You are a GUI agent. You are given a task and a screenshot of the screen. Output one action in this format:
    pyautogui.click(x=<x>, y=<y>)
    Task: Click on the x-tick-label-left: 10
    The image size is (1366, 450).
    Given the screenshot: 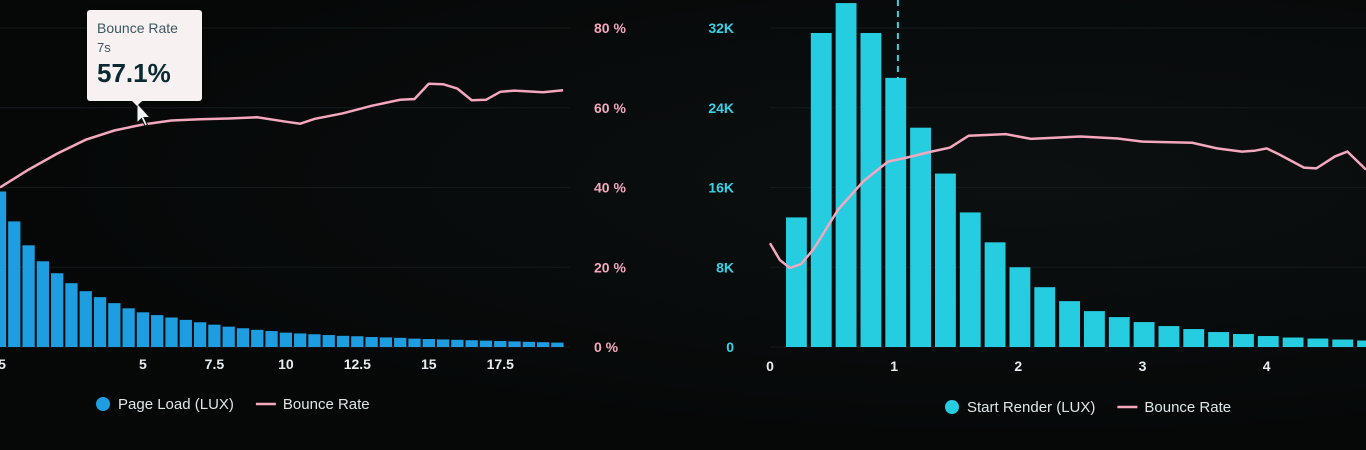 What is the action you would take?
    pyautogui.click(x=286, y=364)
    